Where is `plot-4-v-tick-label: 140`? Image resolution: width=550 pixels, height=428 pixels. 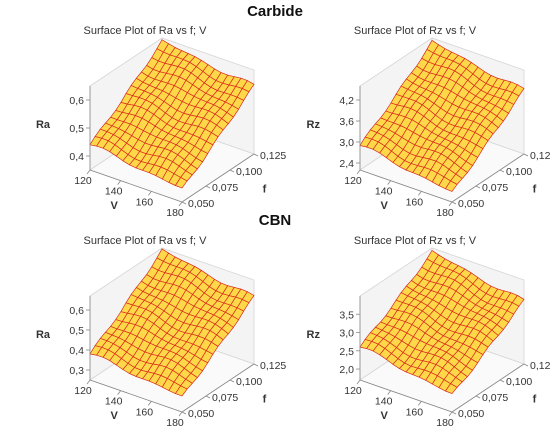
plot-4-v-tick-label: 140 is located at coordinates (384, 402).